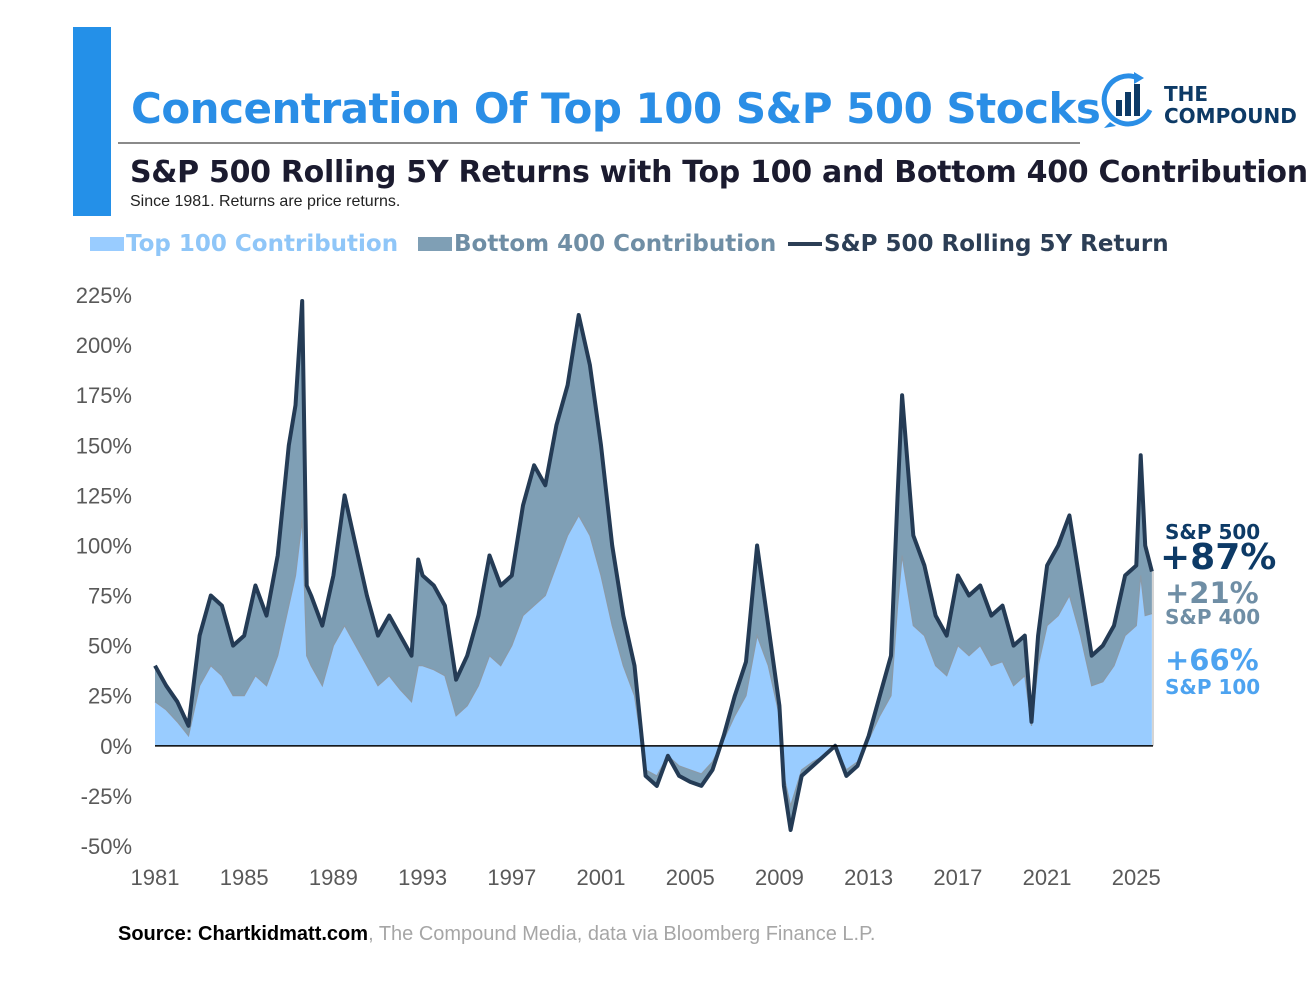  I want to click on y-tick-label: -50%, so click(106, 846).